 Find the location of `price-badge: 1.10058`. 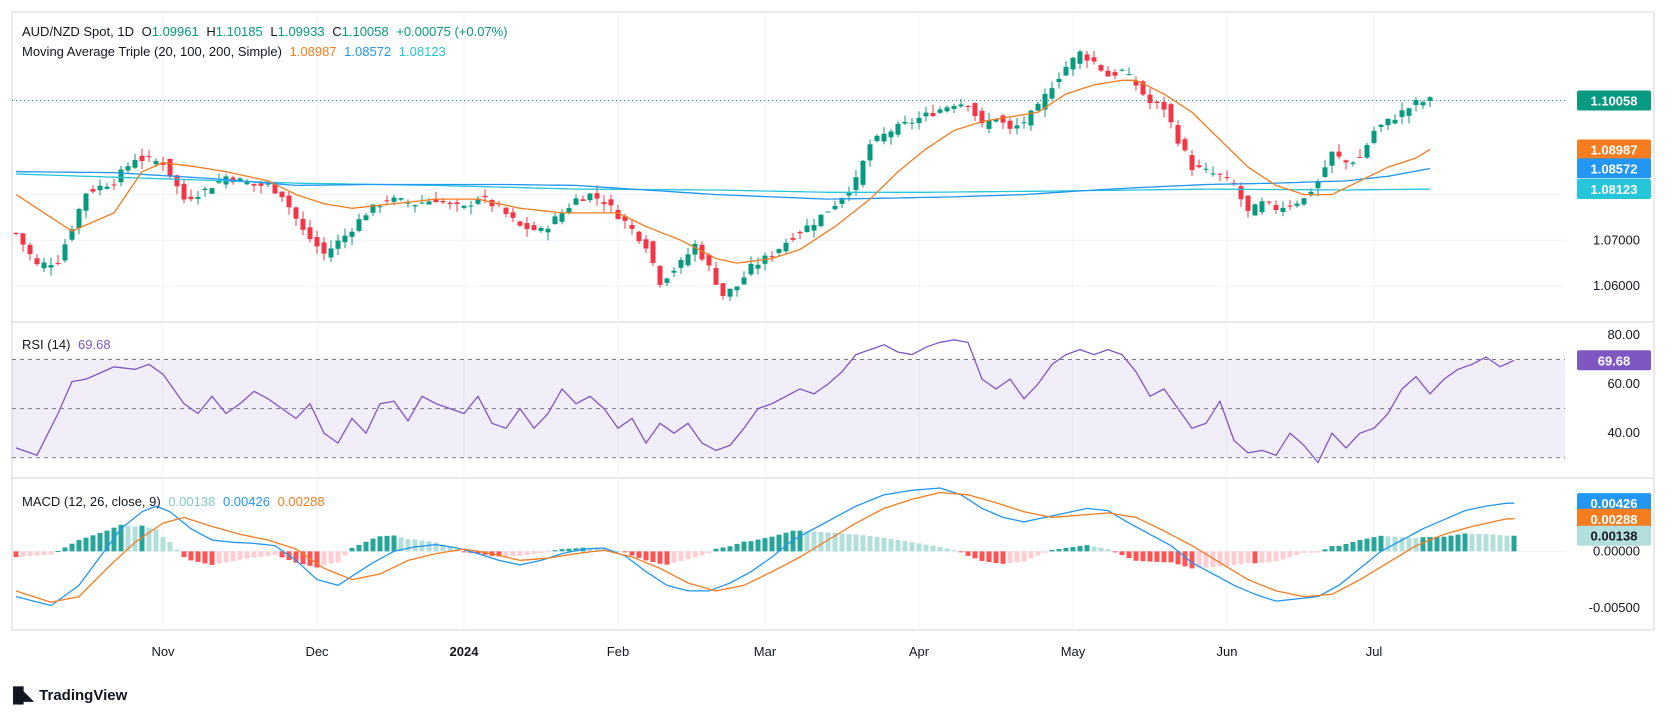

price-badge: 1.10058 is located at coordinates (1614, 100).